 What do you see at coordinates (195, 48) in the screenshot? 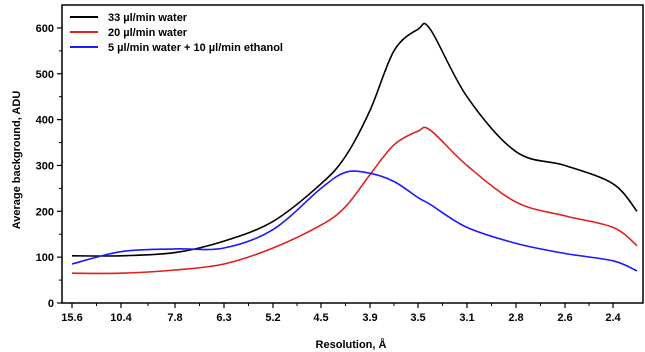
I see `legend-label-3: 5 µl/min water + 10 µl/min ethanol` at bounding box center [195, 48].